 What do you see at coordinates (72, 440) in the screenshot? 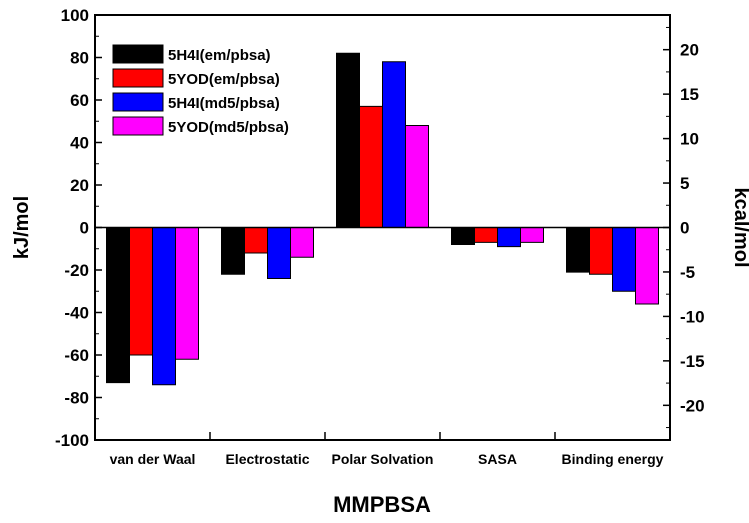
I see `y-tick-label-left: -100` at bounding box center [72, 440].